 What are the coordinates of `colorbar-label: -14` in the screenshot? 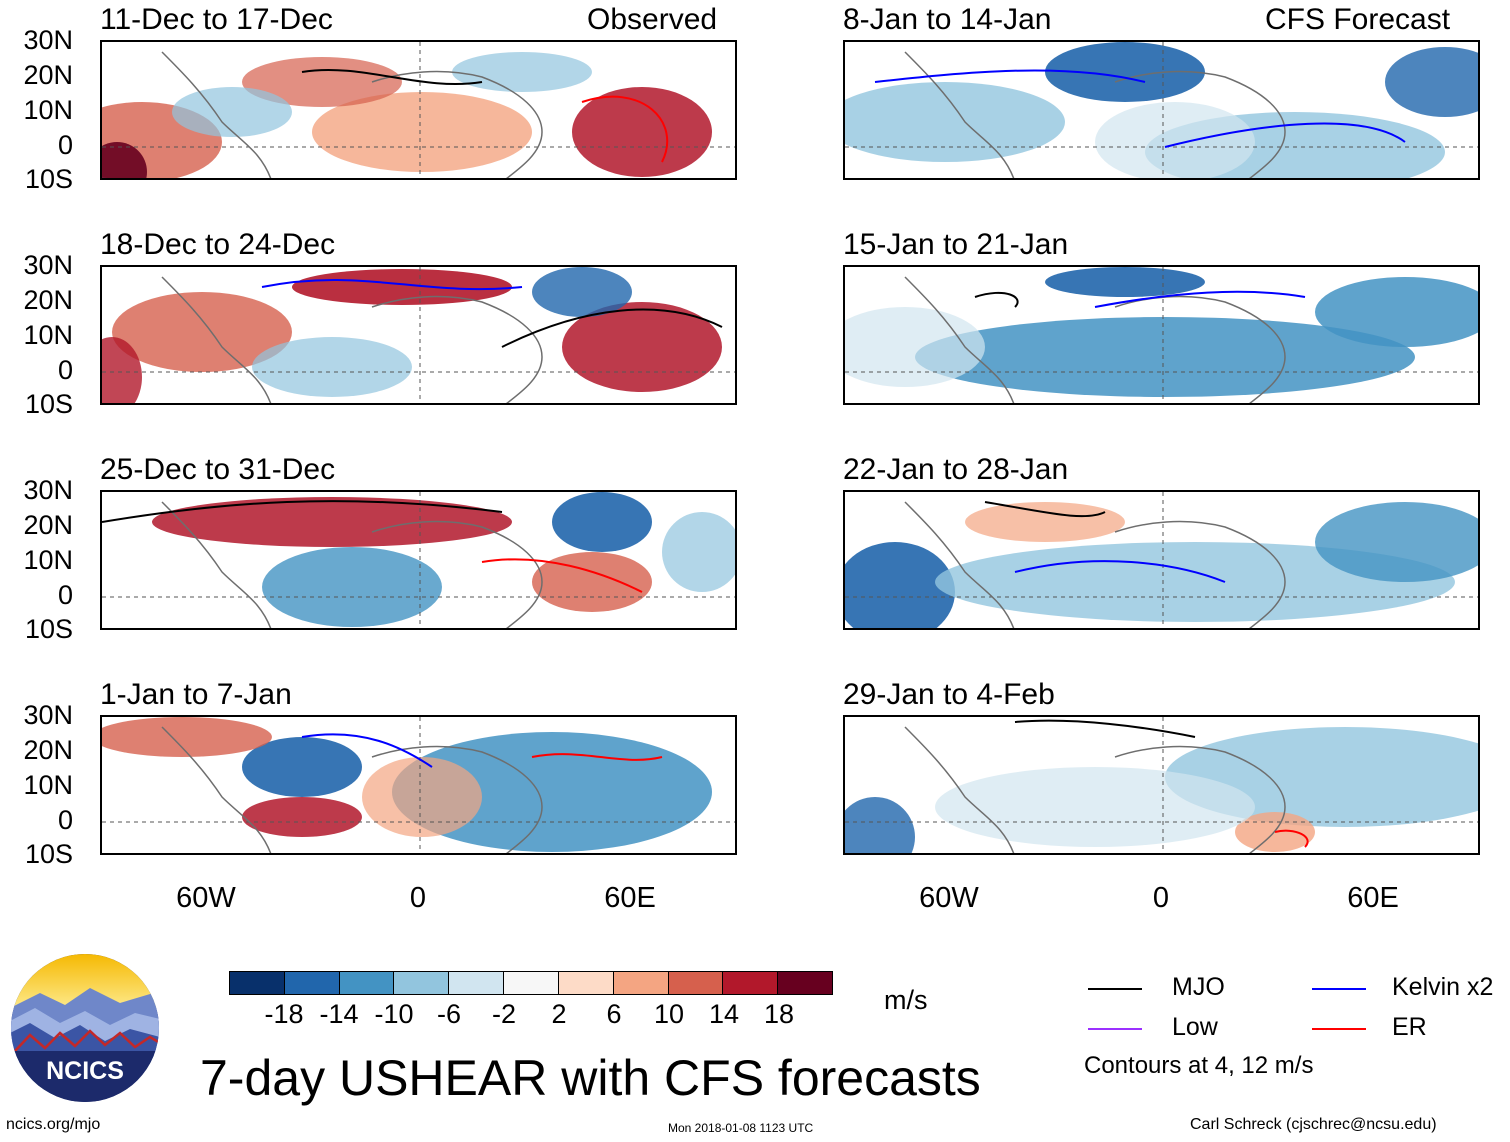 It's located at (339, 1014).